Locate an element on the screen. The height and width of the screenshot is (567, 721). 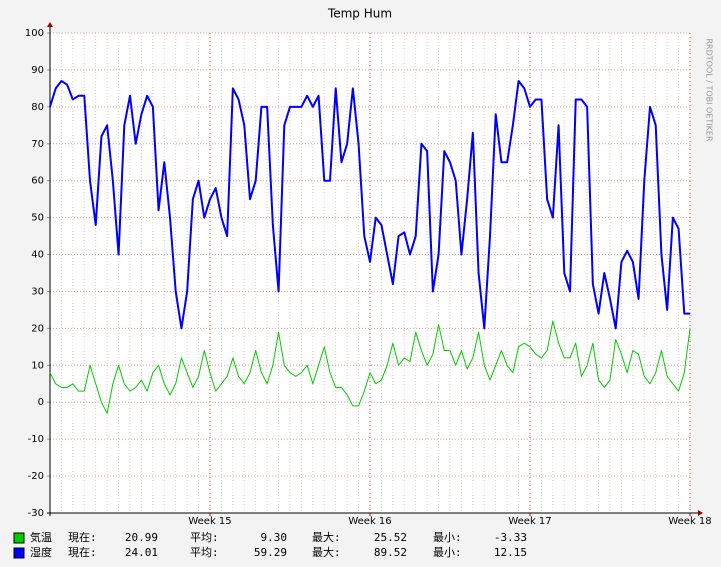
stat-value: 25.52 is located at coordinates (390, 537).